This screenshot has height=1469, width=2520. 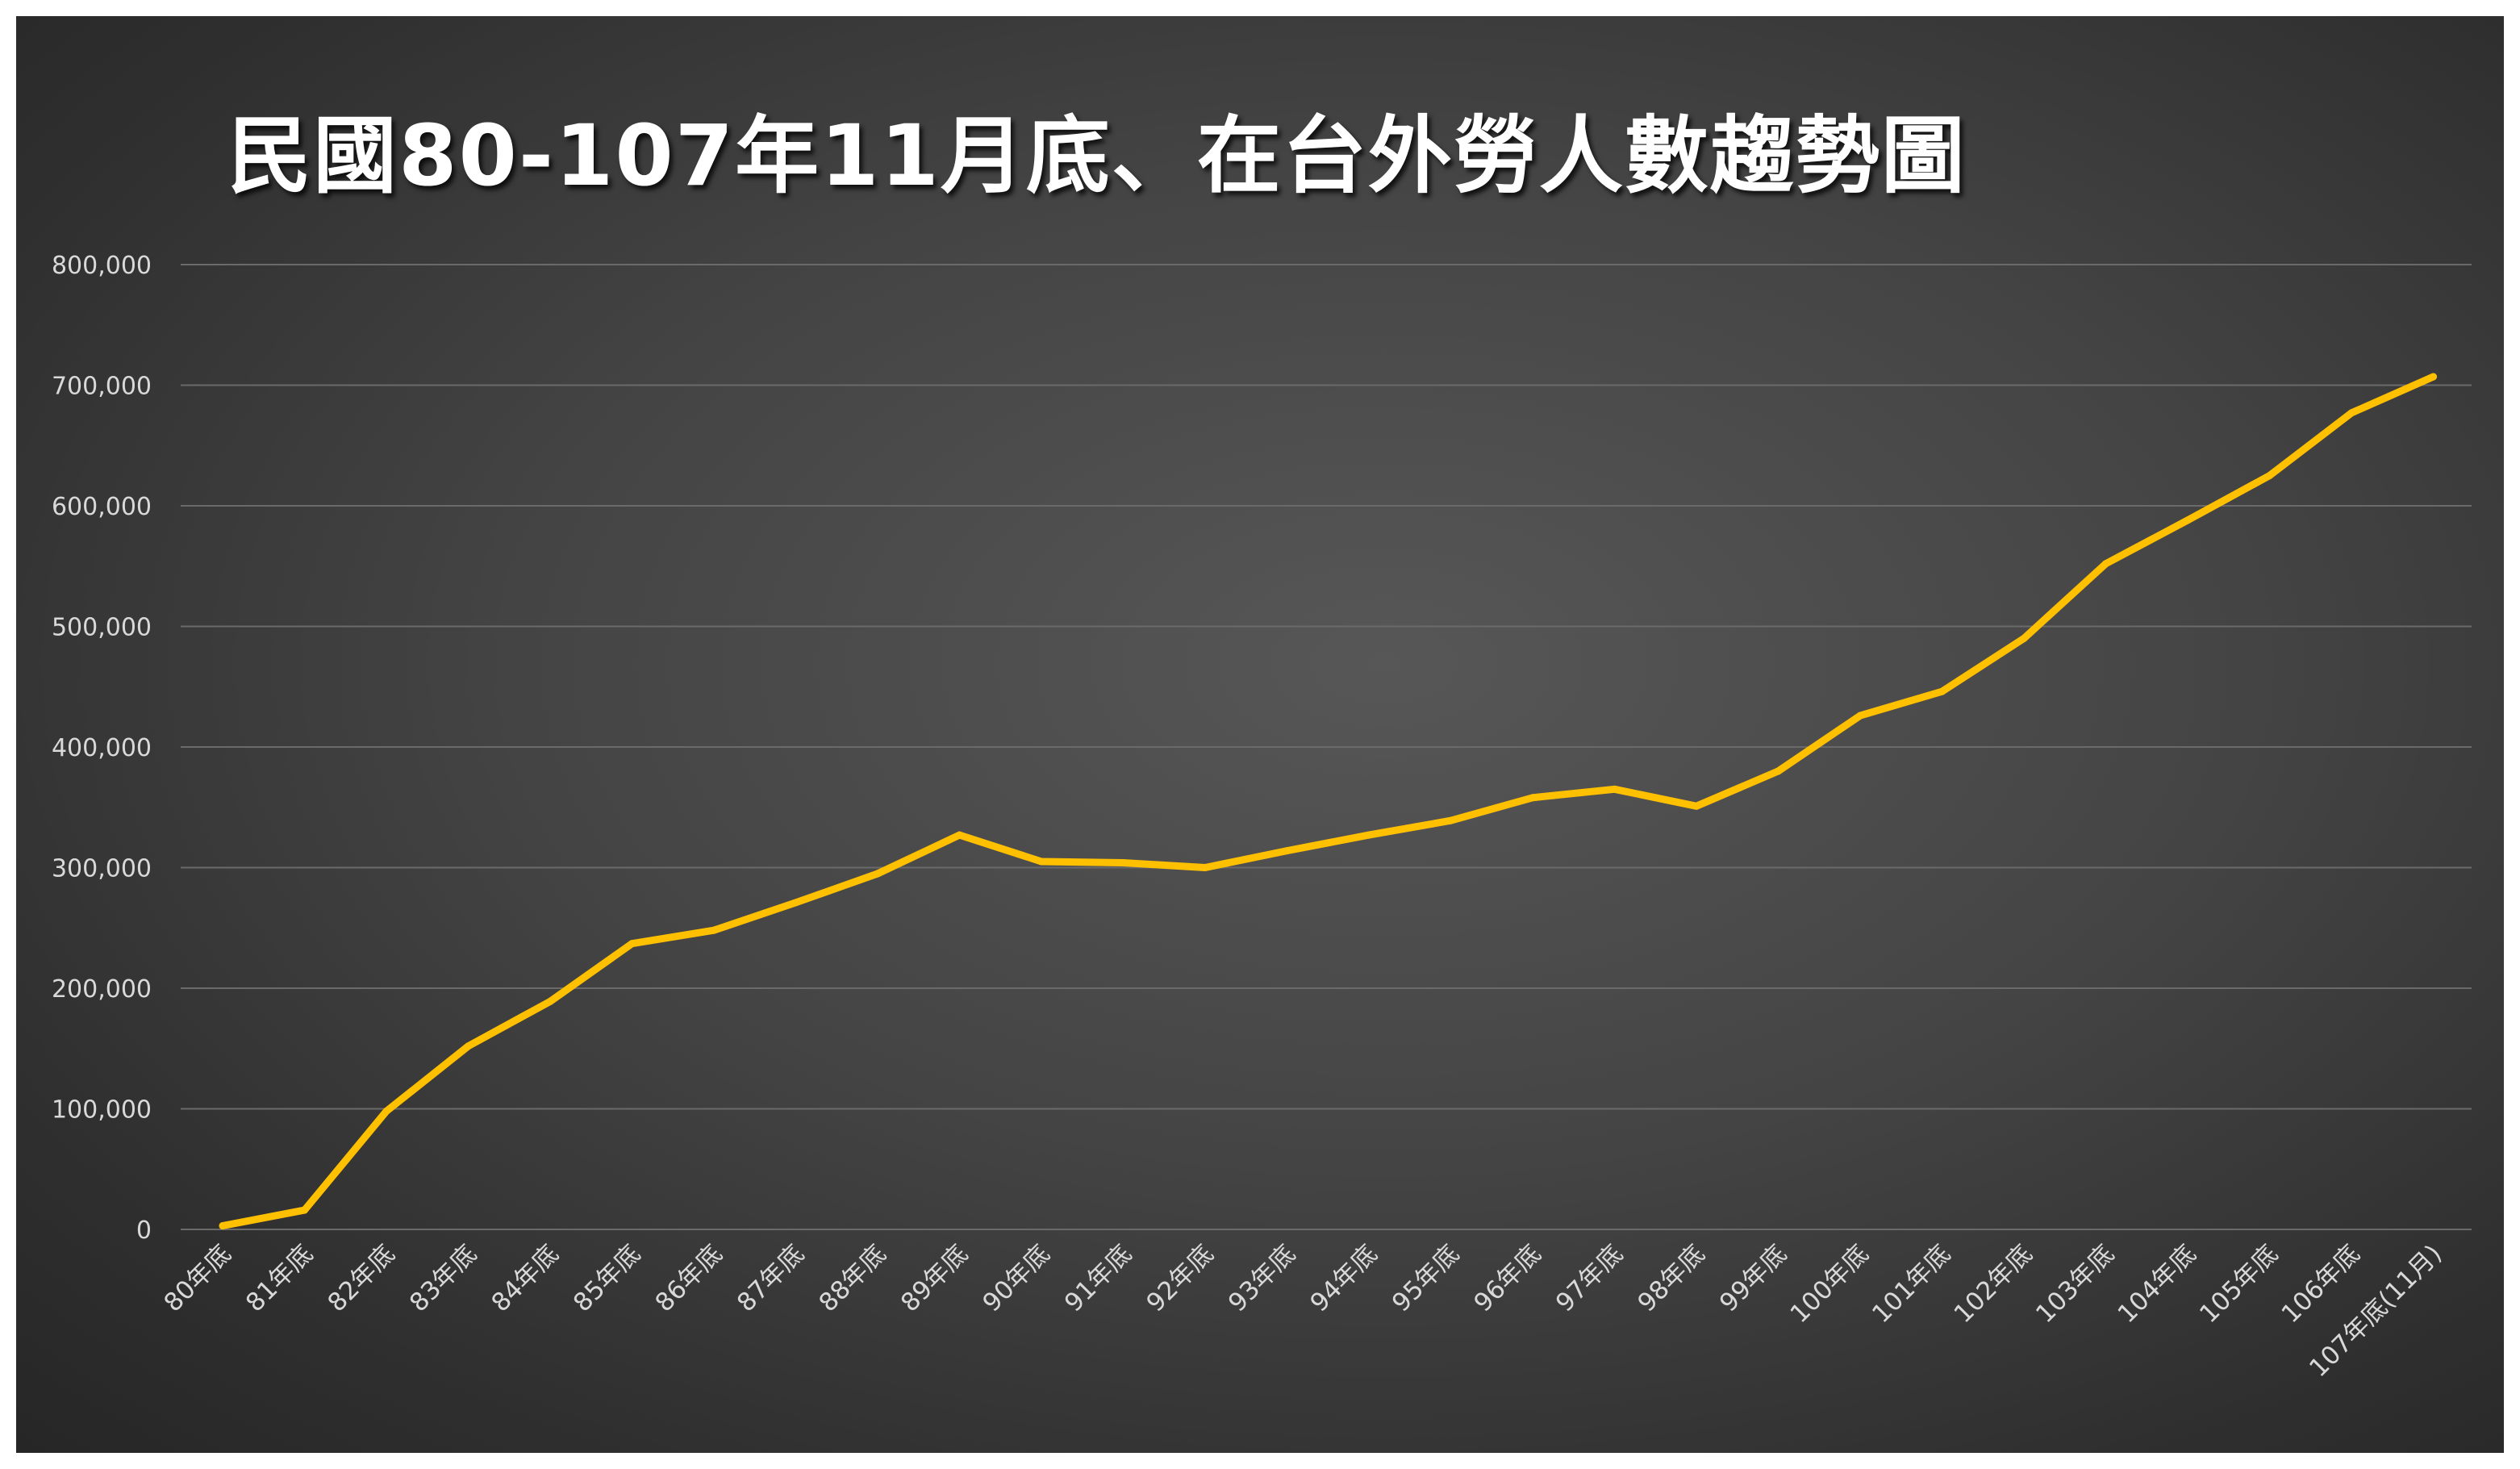 What do you see at coordinates (1507, 1278) in the screenshot?
I see `x-tick-label: 96年底` at bounding box center [1507, 1278].